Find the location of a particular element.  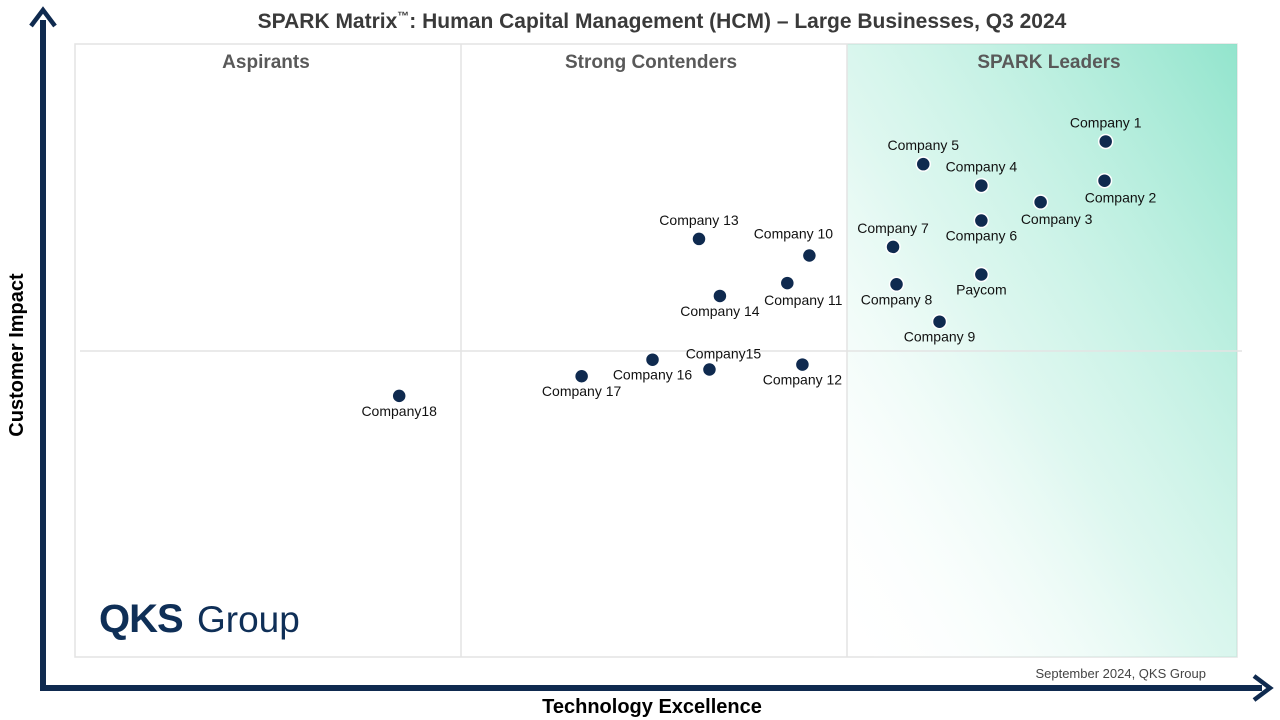

point-company-5: Company 5 is located at coordinates (923, 154).